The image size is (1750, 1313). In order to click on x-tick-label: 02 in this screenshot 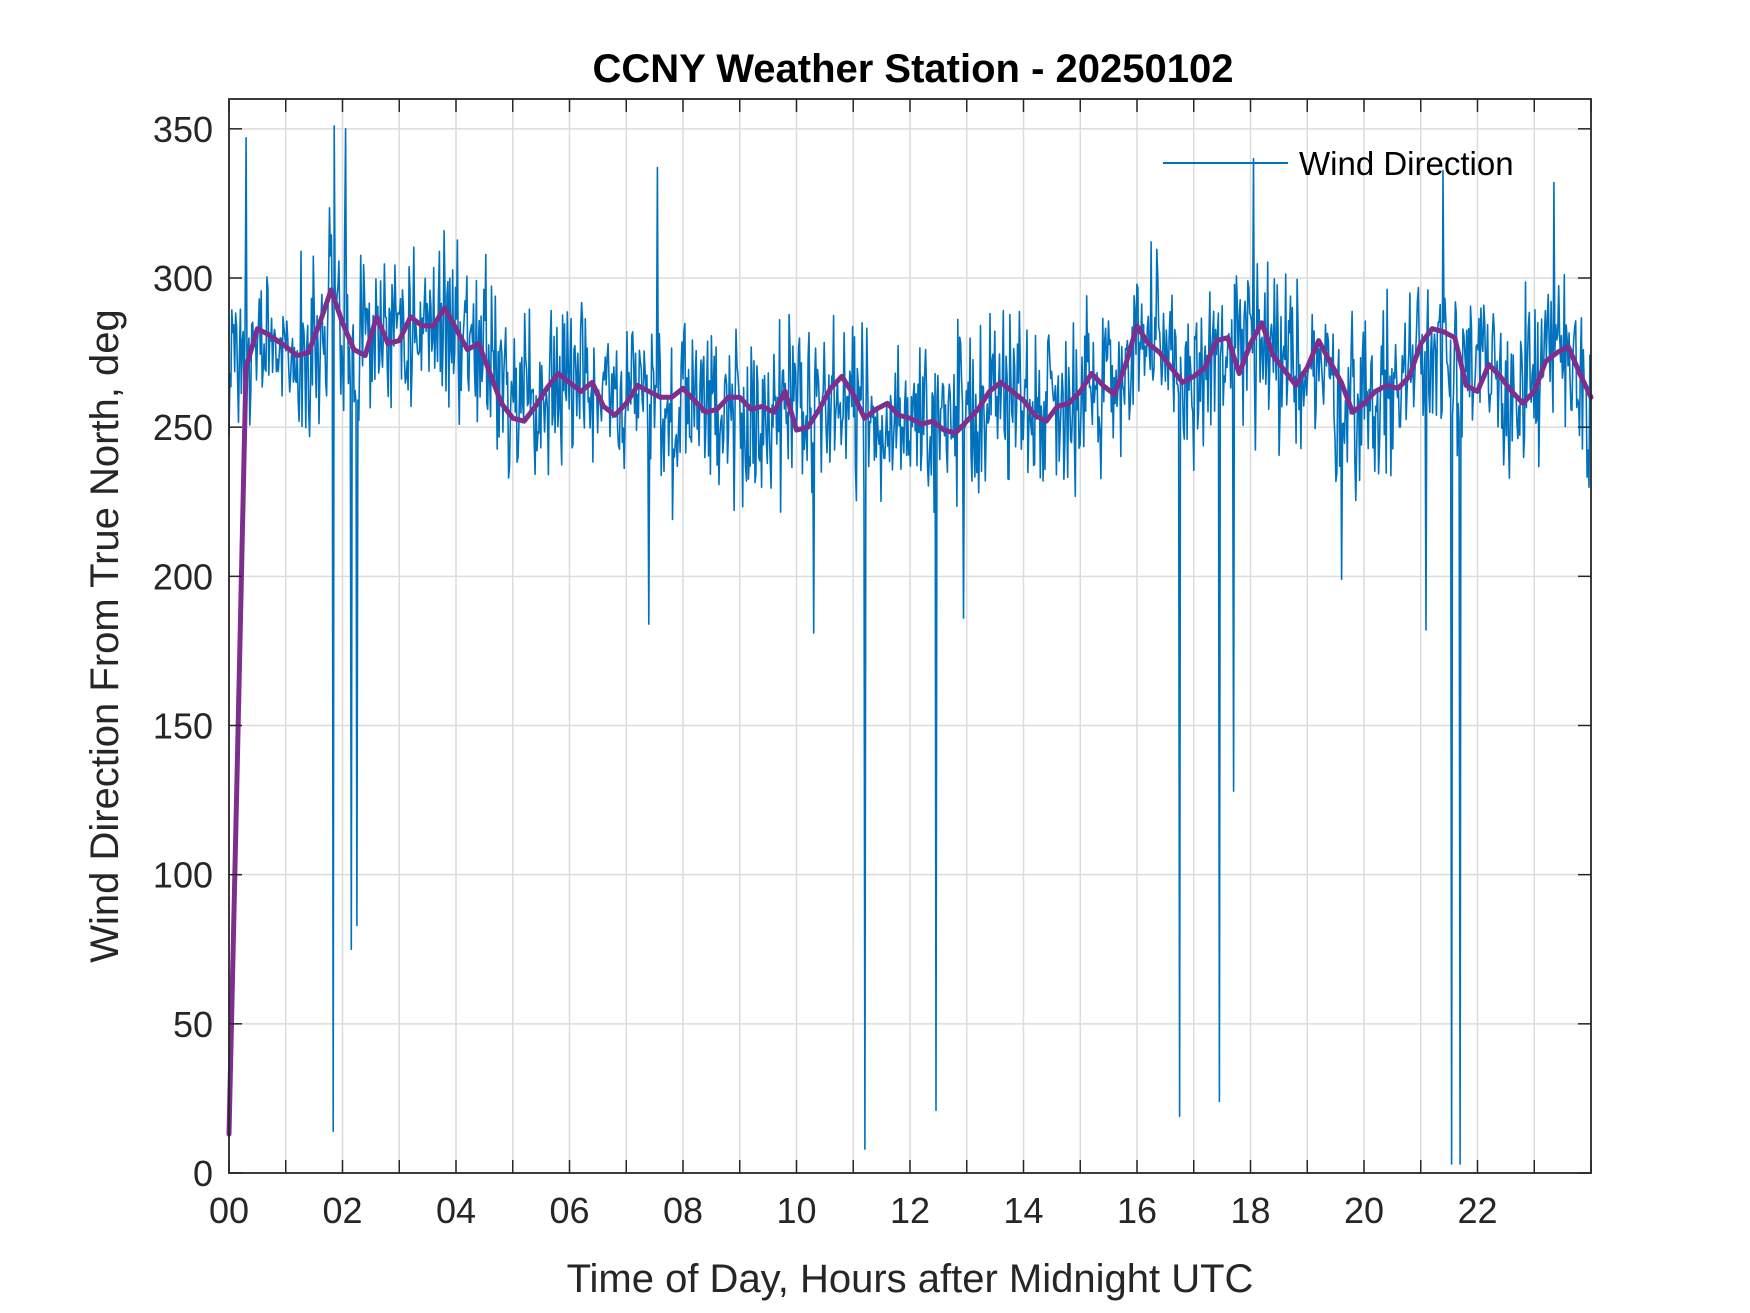, I will do `click(342, 1210)`.